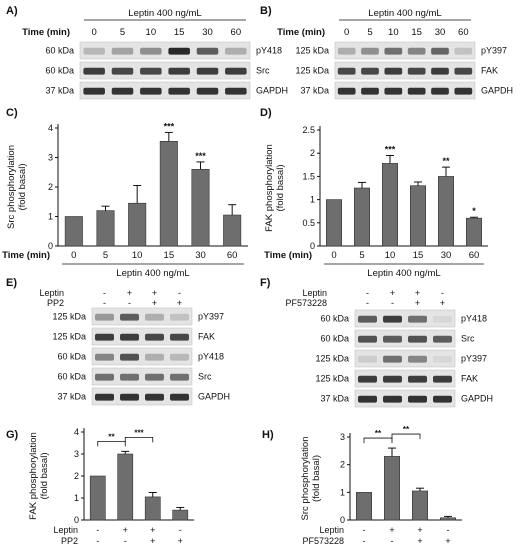  Describe the element at coordinates (463, 32) in the screenshot. I see `time-tick: 60` at that location.